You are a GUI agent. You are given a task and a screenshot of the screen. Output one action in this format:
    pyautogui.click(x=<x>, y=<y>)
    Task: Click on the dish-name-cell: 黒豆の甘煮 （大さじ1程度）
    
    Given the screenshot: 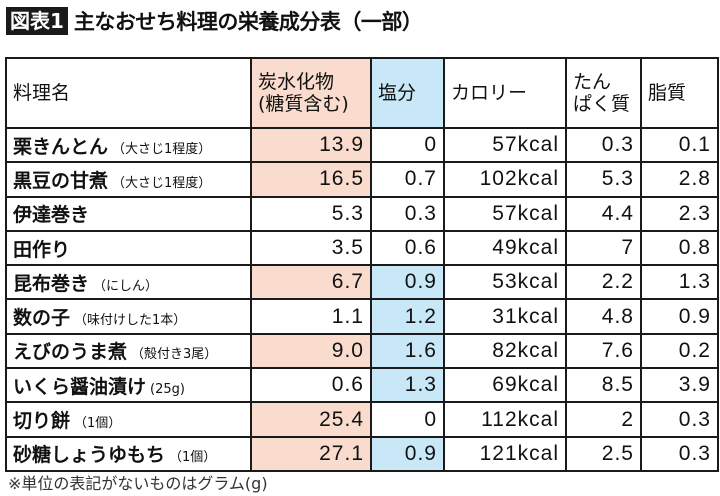 What is the action you would take?
    pyautogui.click(x=128, y=179)
    